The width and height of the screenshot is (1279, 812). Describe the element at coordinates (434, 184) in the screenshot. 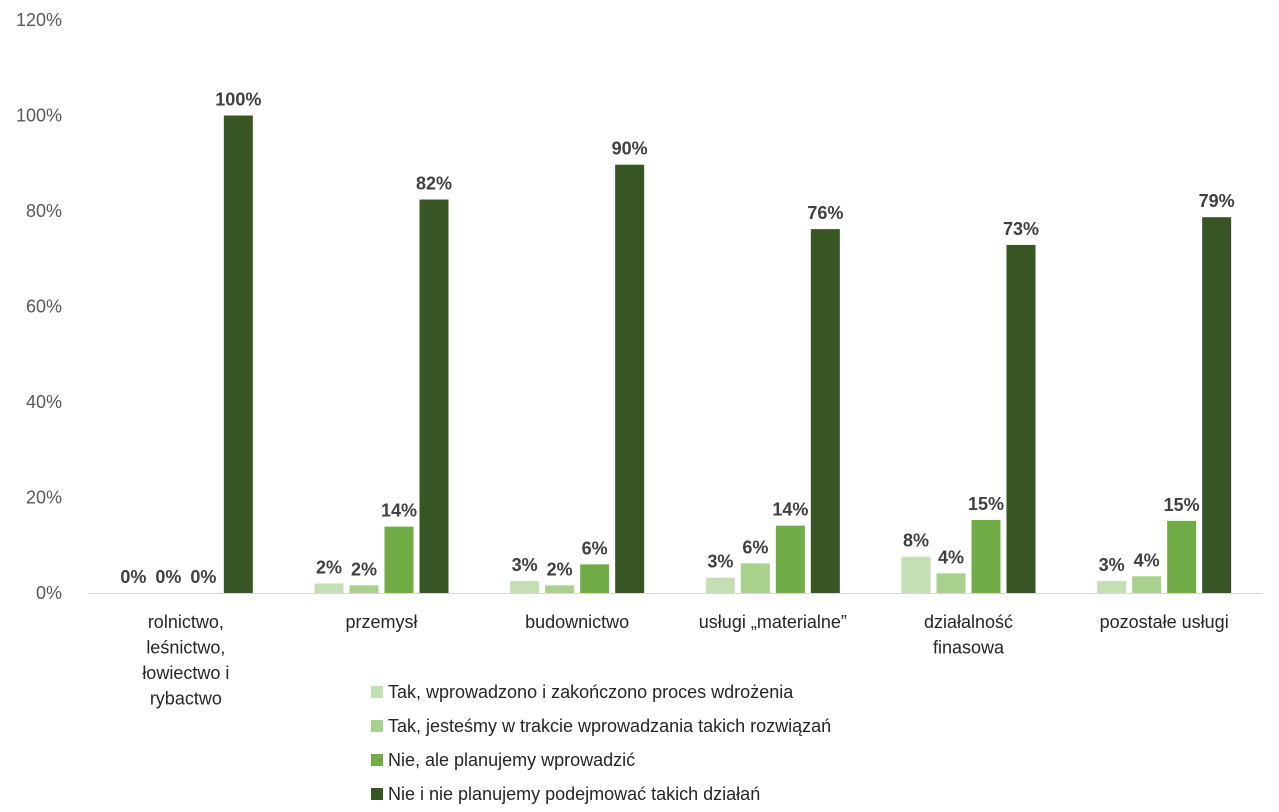

I see `data-label: 82%` at that location.